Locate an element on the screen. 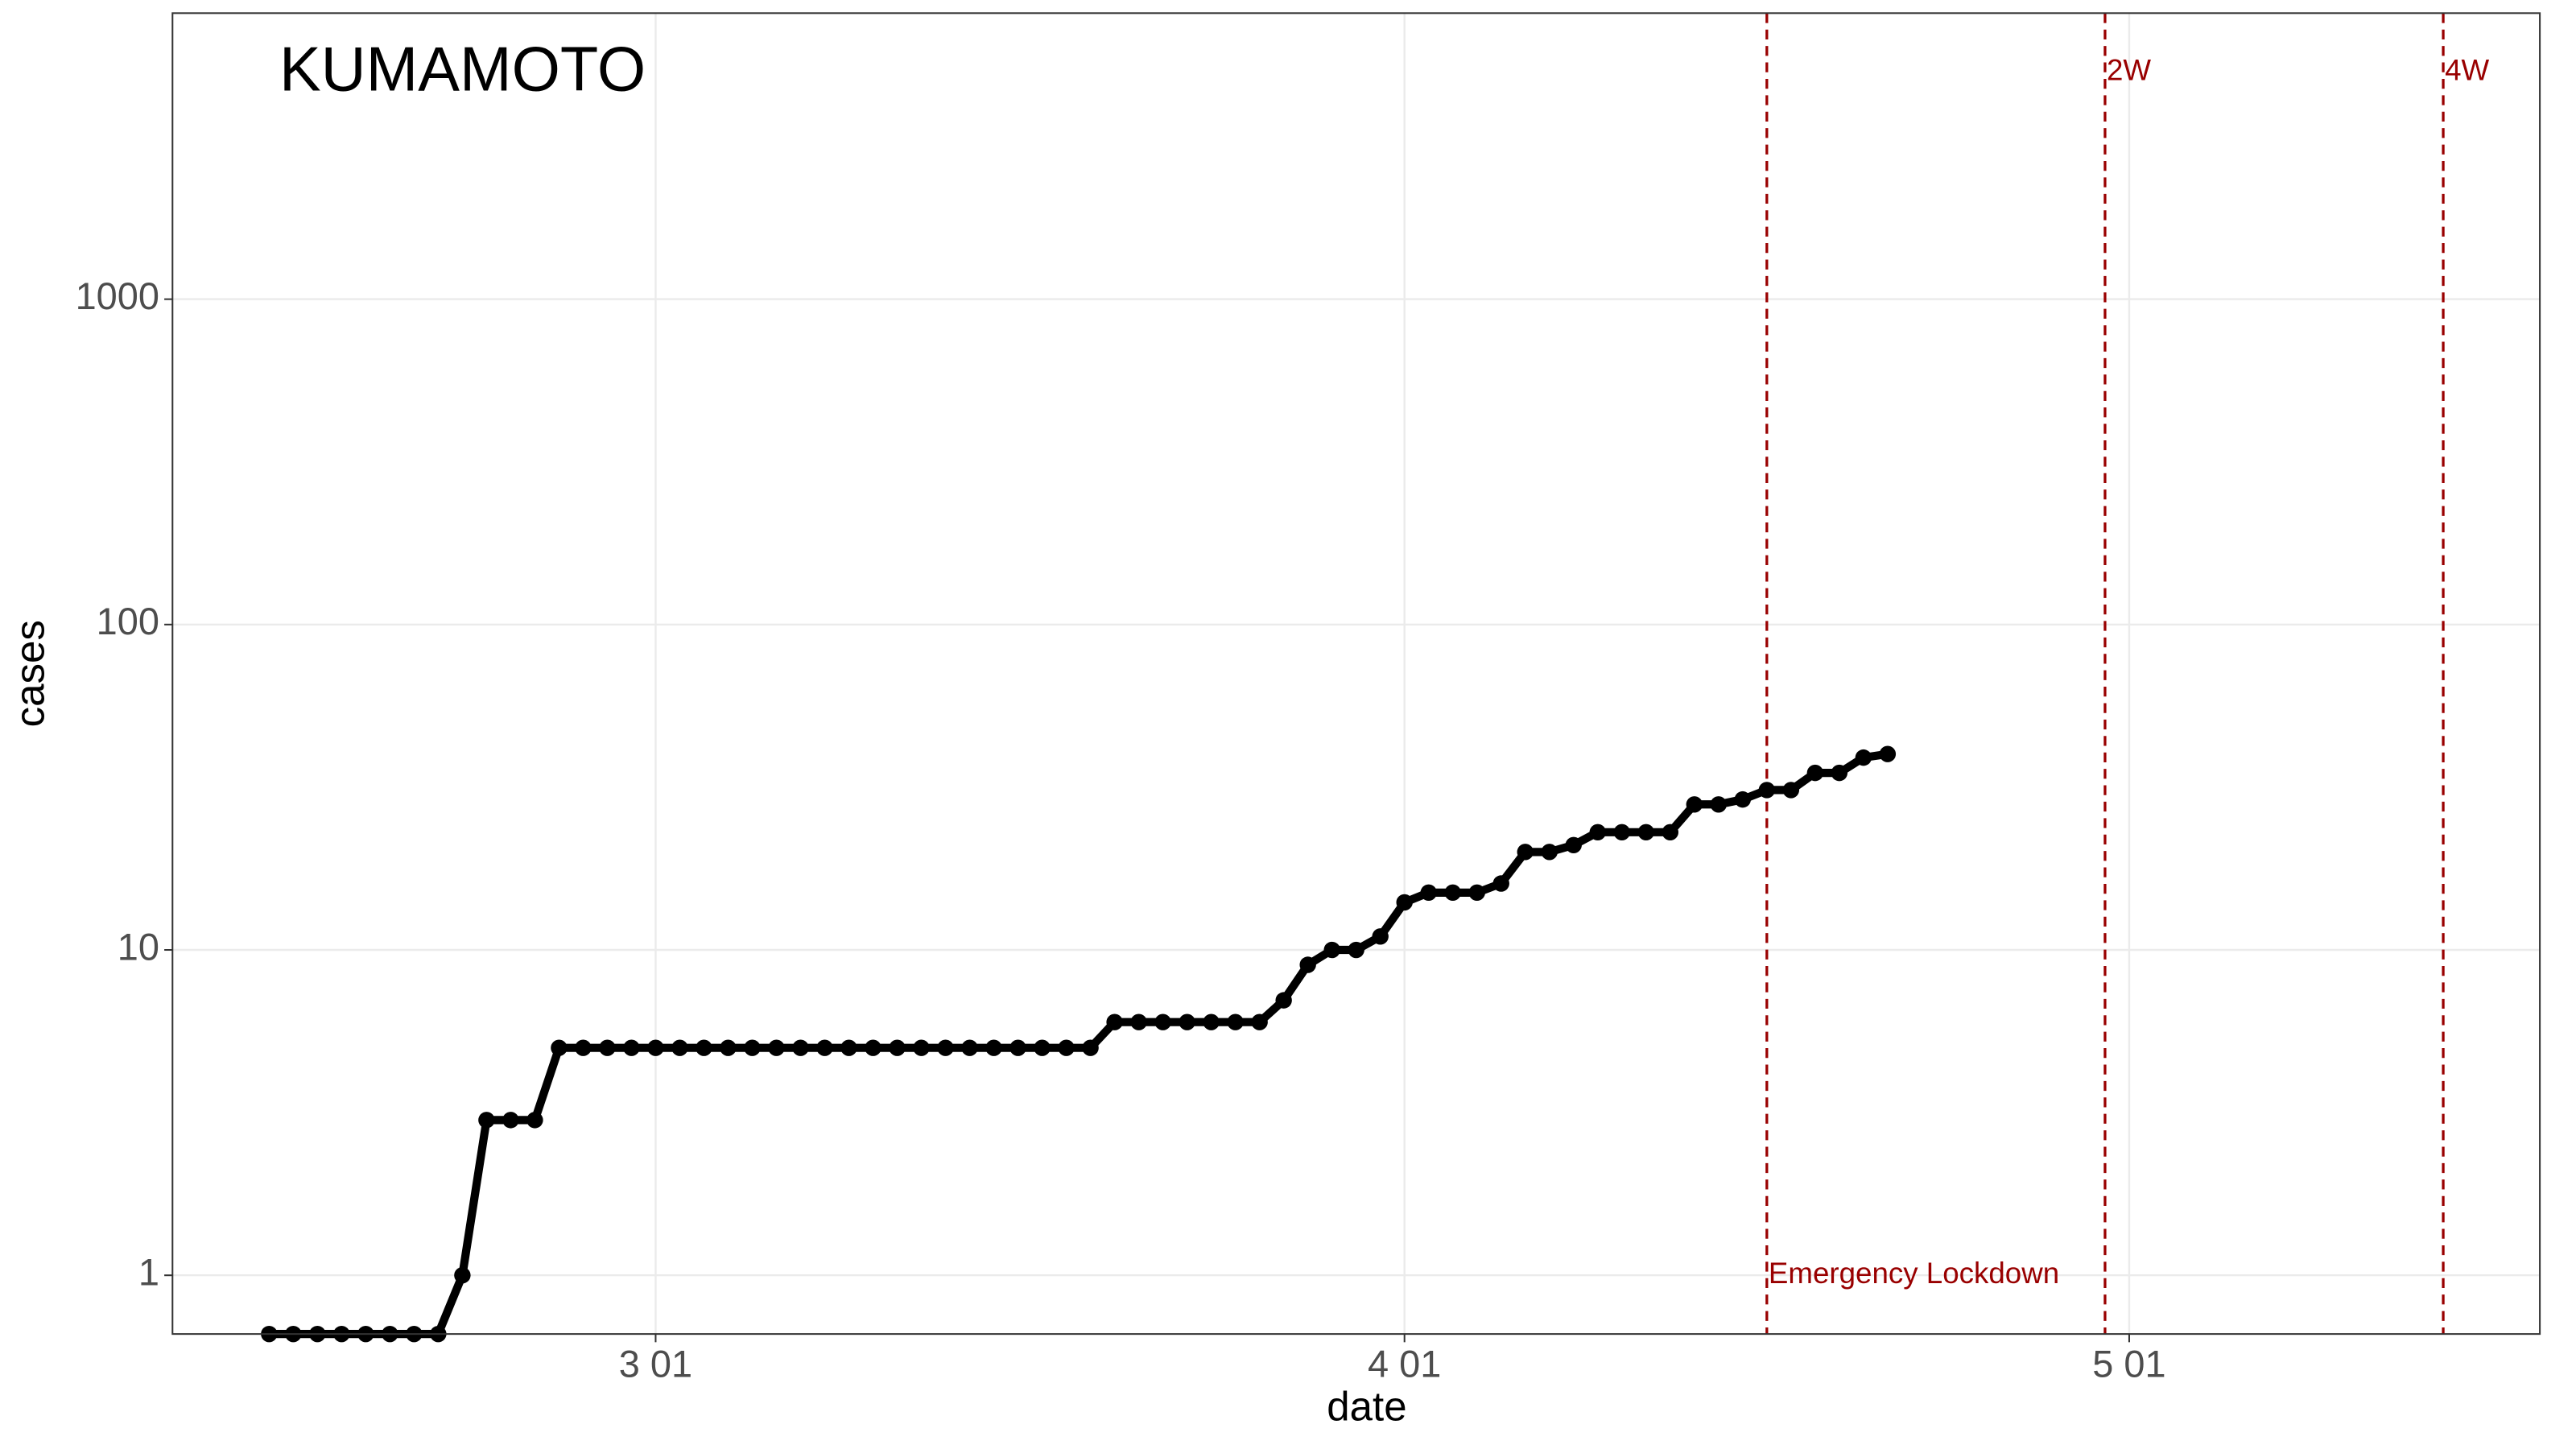 The image size is (2576, 1449). y-axis-label: cases is located at coordinates (29, 673).